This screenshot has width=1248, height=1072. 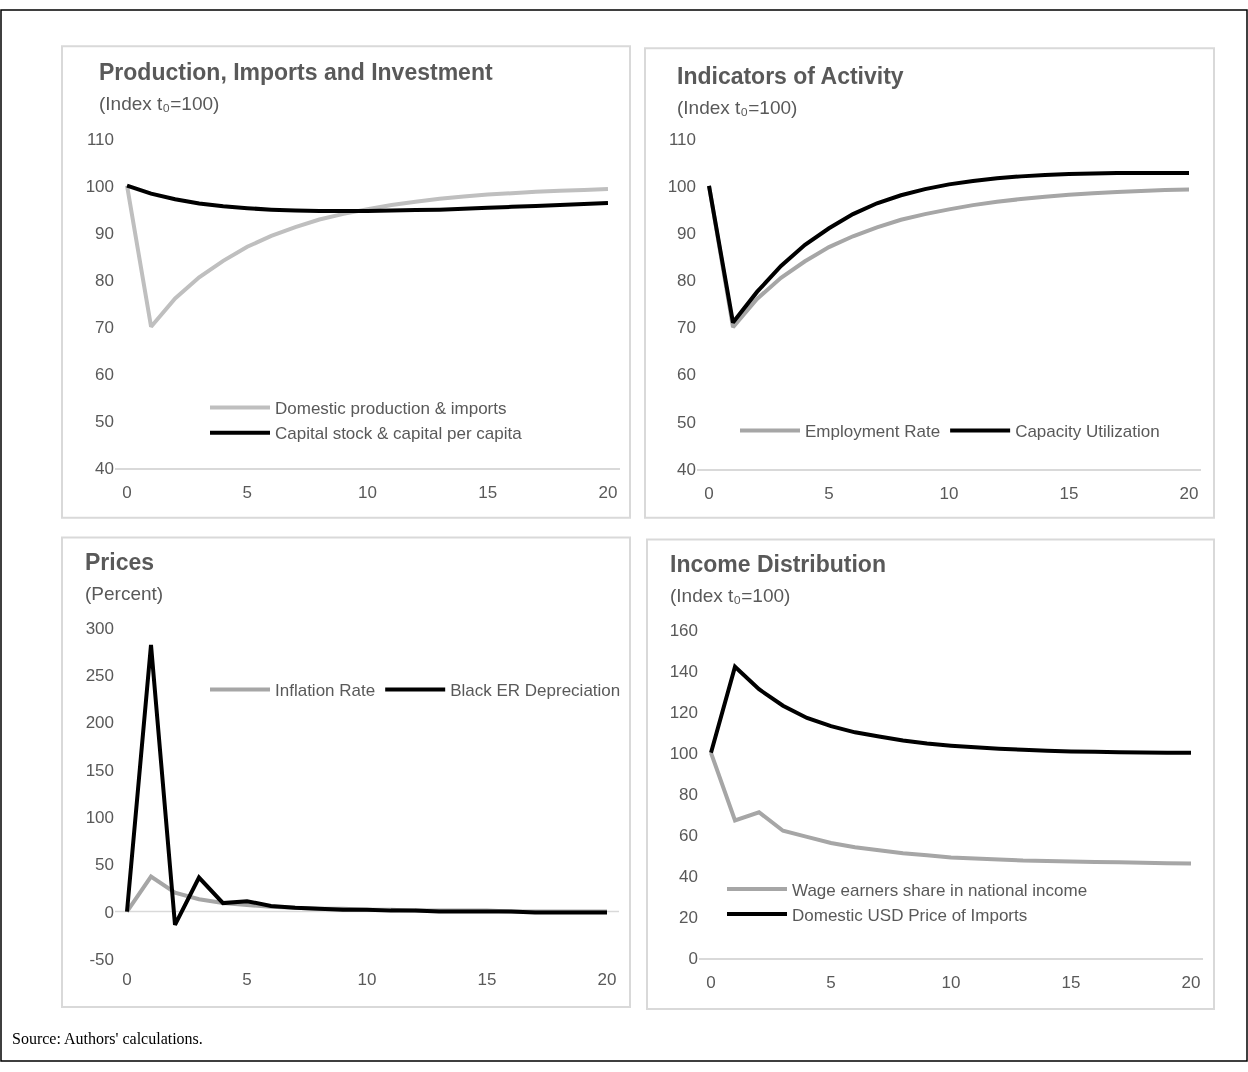 What do you see at coordinates (107, 1038) in the screenshot?
I see `source-note: Source: Authors' calculations.` at bounding box center [107, 1038].